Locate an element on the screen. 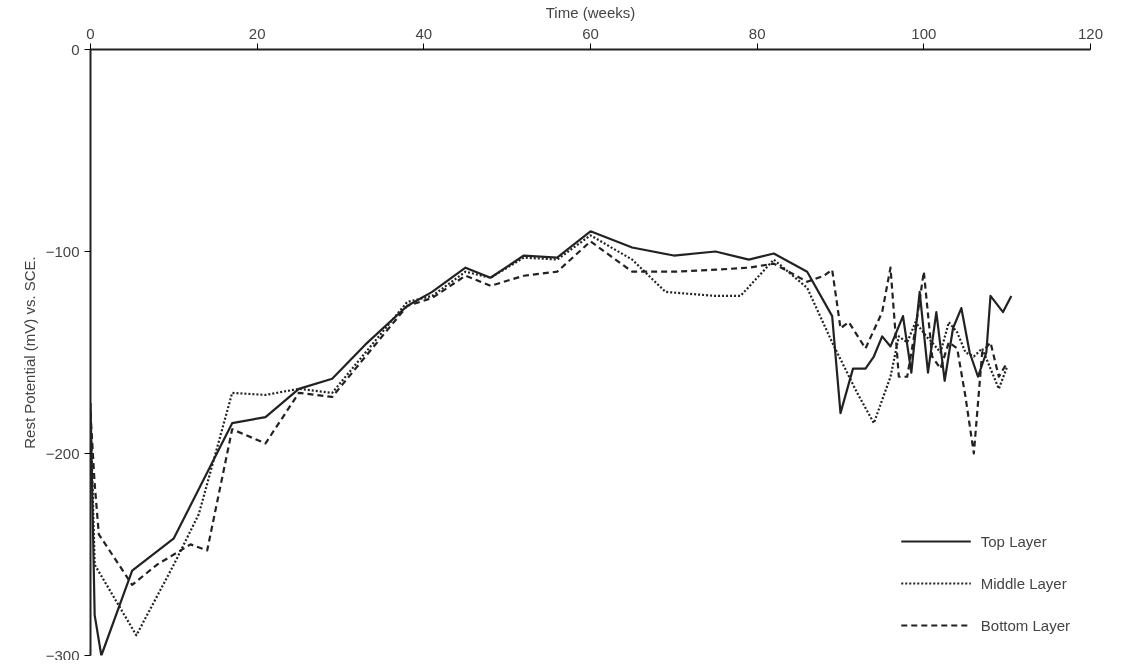  y-tick-label: 0 is located at coordinates (75, 49).